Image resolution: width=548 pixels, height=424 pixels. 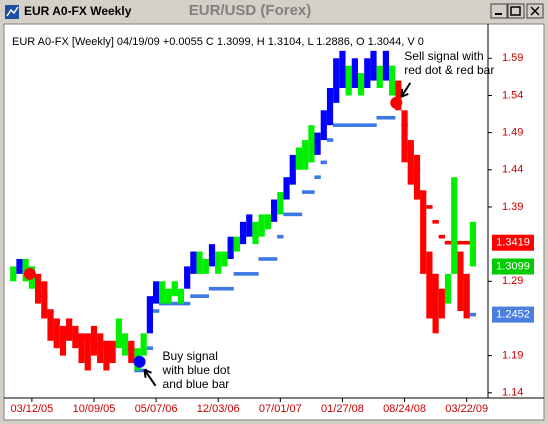 I want to click on x-tick-label: 01/27/08, so click(x=342, y=409).